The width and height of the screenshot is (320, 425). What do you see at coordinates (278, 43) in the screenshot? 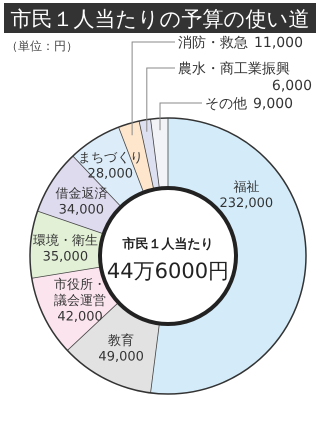
I see `data-label: 11,000` at bounding box center [278, 43].